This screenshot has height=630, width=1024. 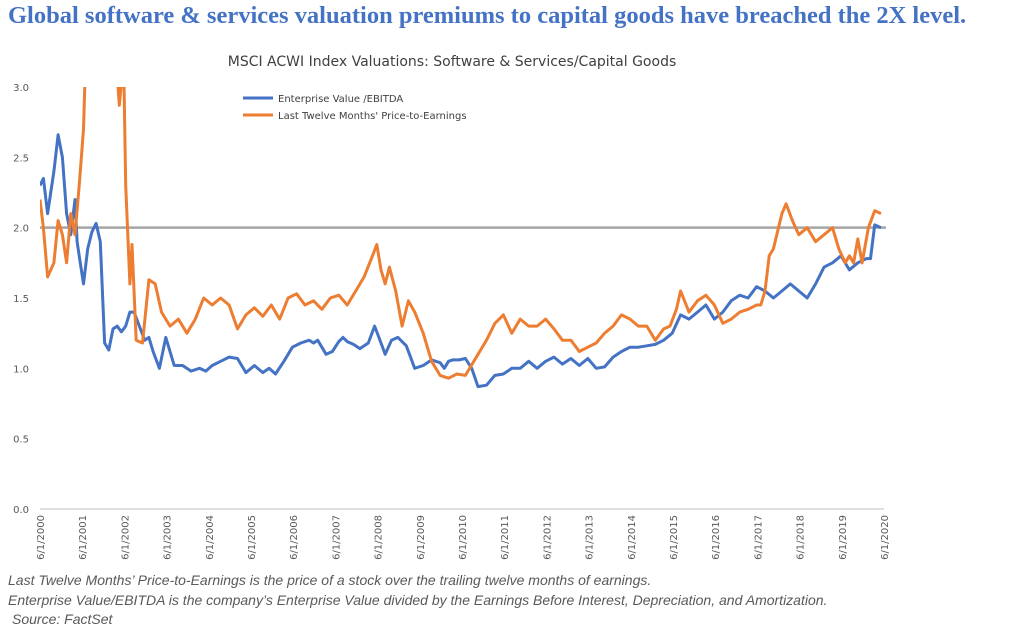 What do you see at coordinates (168, 537) in the screenshot?
I see `x-tick-label: 6/1/2003` at bounding box center [168, 537].